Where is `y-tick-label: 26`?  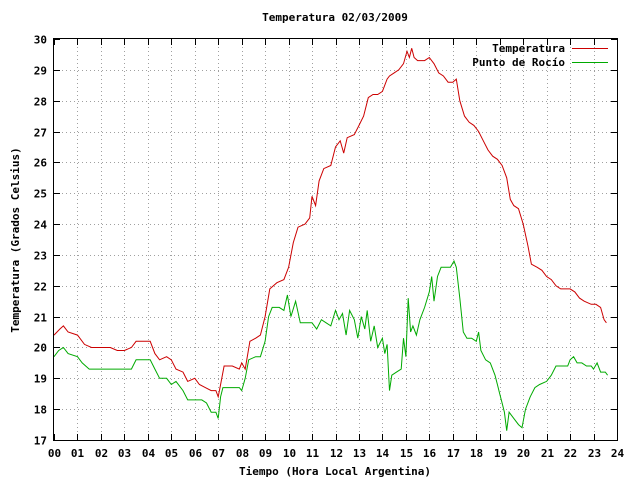
y-tick-label: 26 is located at coordinates (41, 163).